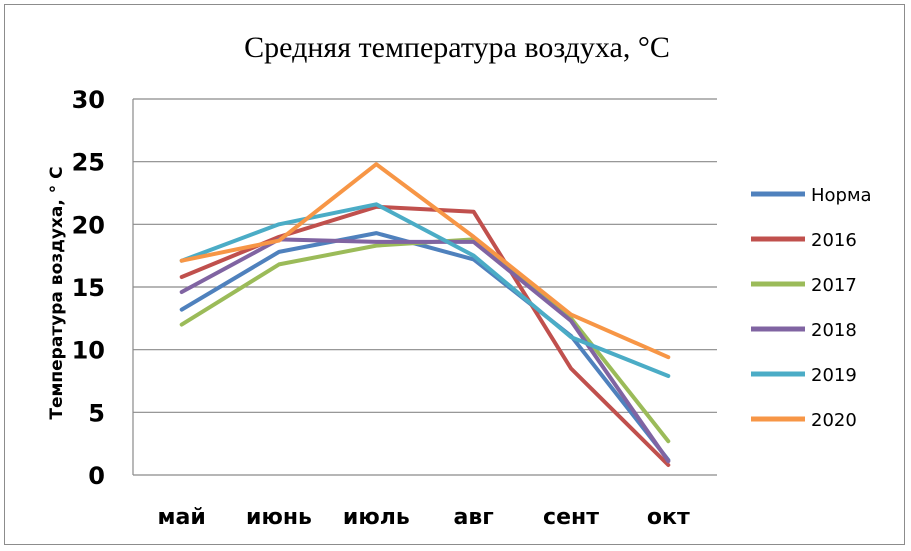  Describe the element at coordinates (457, 47) in the screenshot. I see `chart-title: Средняя температура воздуха, °С` at that location.